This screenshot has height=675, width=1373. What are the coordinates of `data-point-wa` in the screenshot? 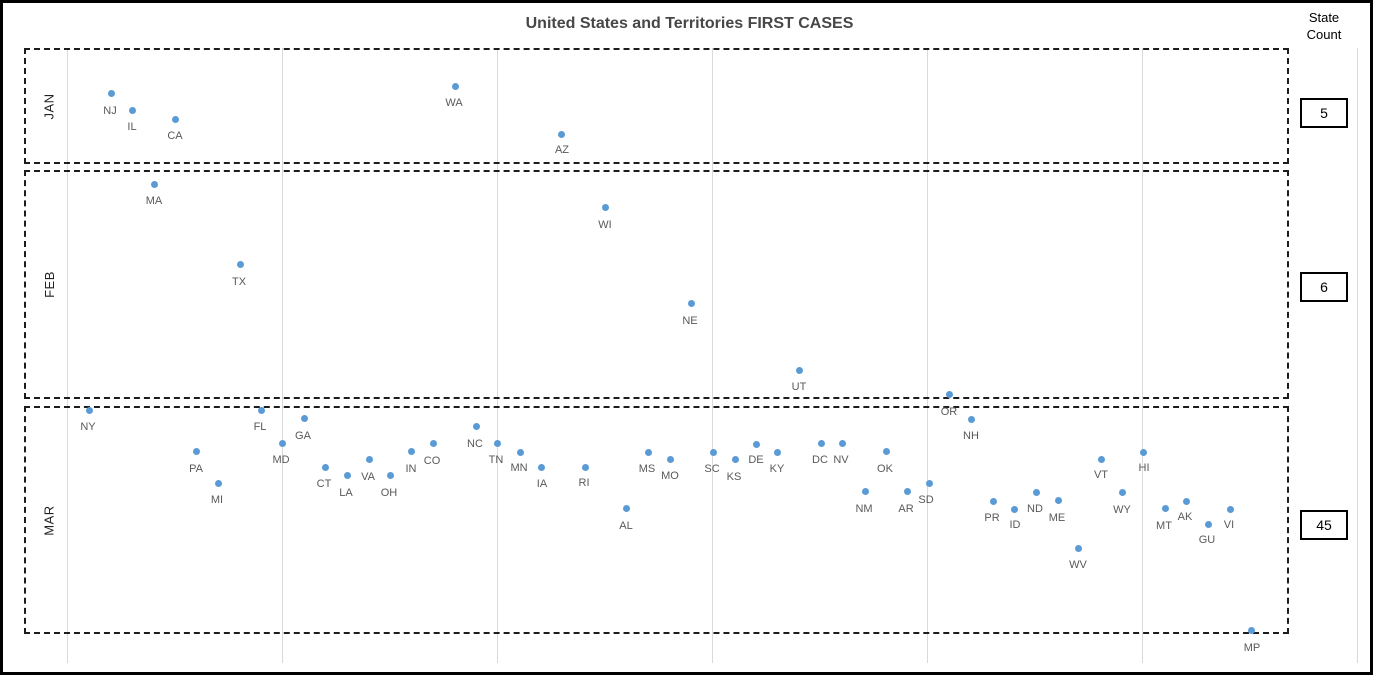 It's located at (455, 86).